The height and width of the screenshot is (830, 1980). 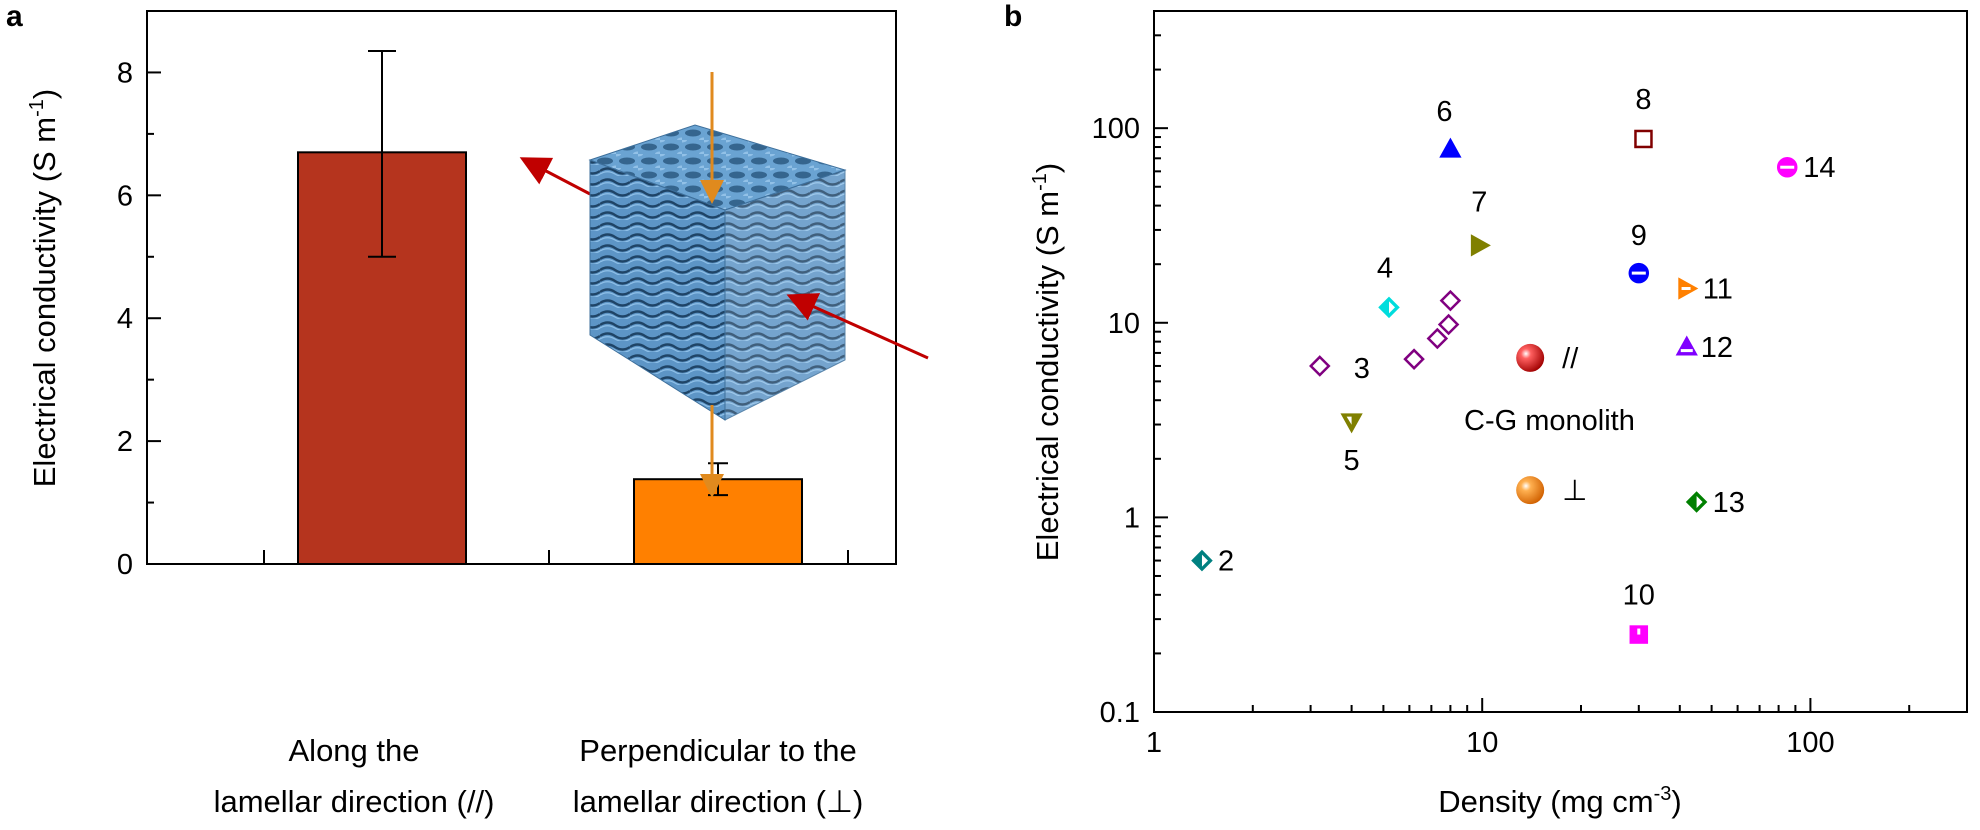 I want to click on category-label-parallel-line2: lamellar direction (//), so click(x=354, y=801).